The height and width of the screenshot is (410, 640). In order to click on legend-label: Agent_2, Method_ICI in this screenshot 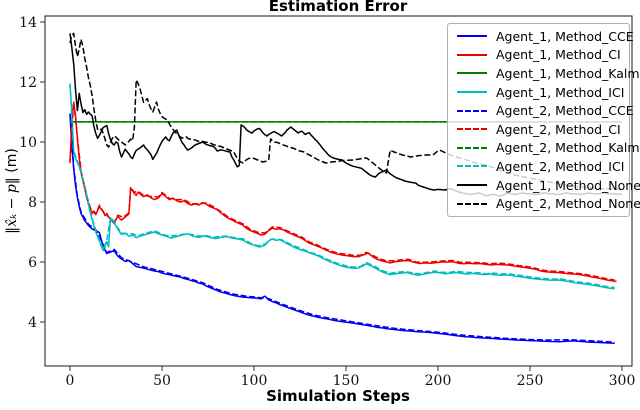, I will do `click(560, 166)`.